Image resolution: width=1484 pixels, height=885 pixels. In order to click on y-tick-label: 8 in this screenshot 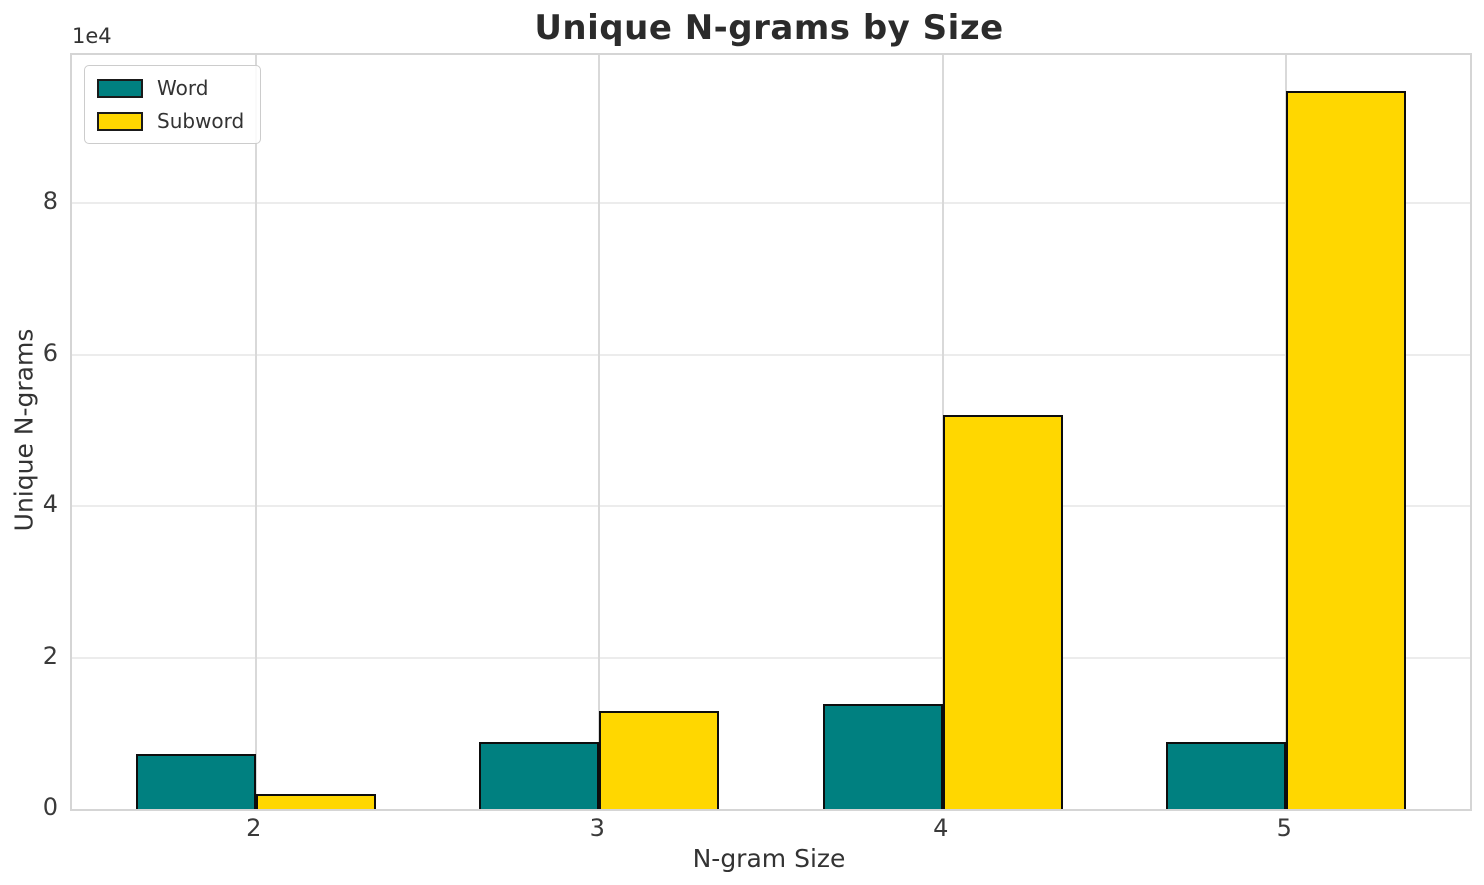, I will do `click(50, 201)`.